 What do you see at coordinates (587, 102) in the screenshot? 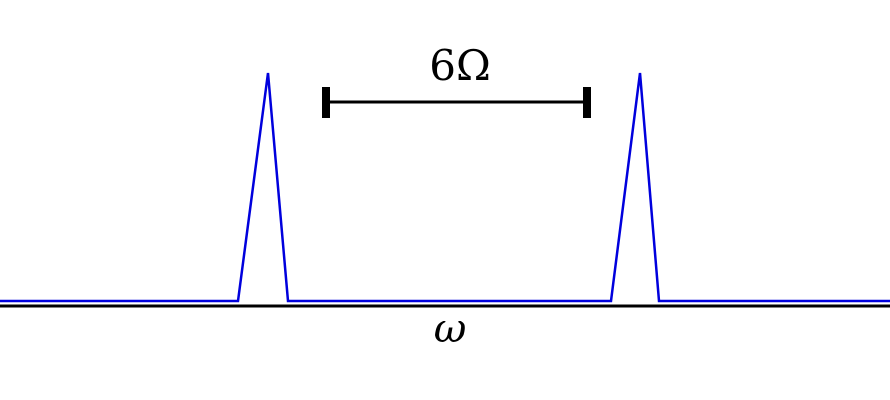
I see `spacing-right-cap` at bounding box center [587, 102].